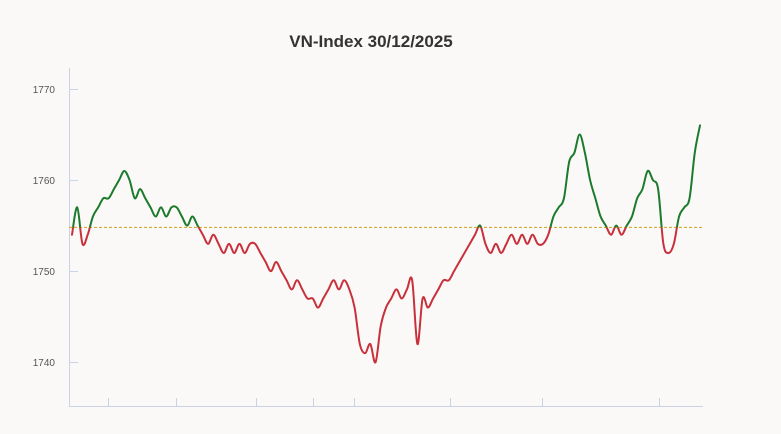 Image resolution: width=781 pixels, height=434 pixels. Describe the element at coordinates (44, 181) in the screenshot. I see `y-tick-label: 1760` at that location.